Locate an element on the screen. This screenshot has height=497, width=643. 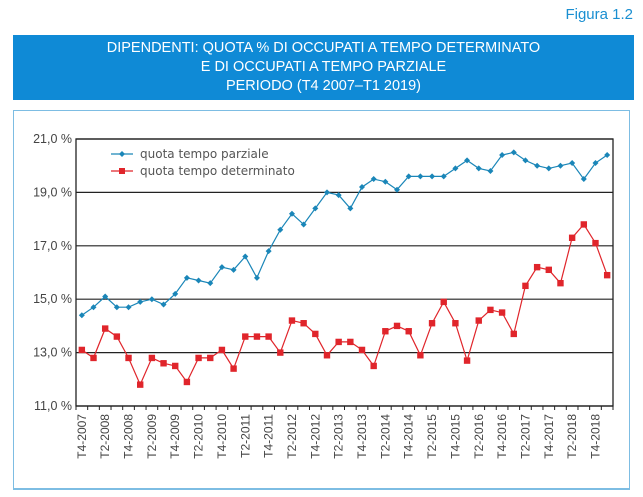
title-line-3: PERIODO (T4 2007–T1 2019) is located at coordinates (323, 86).